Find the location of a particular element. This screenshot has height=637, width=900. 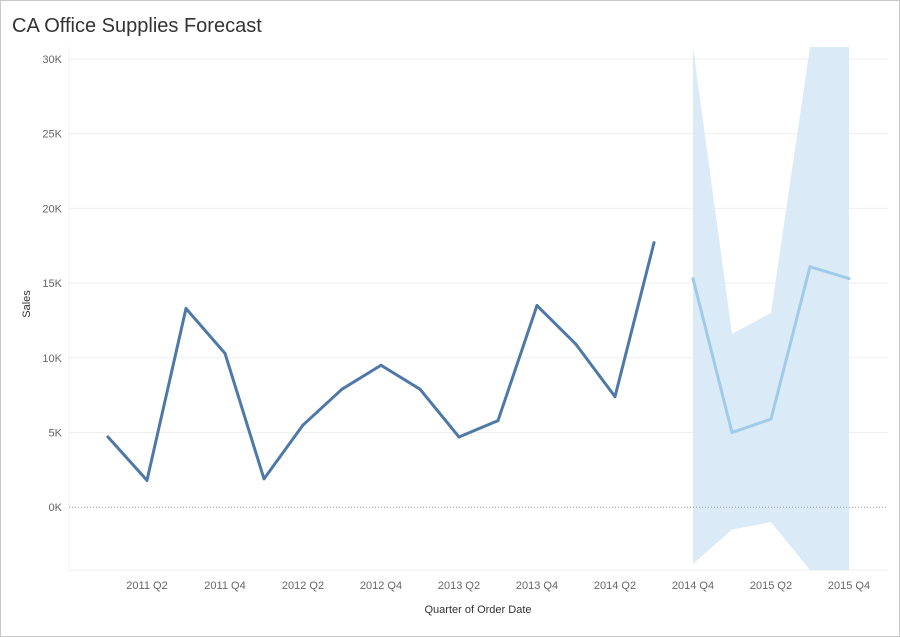

y-tick-label-6: 30K is located at coordinates (52, 60).